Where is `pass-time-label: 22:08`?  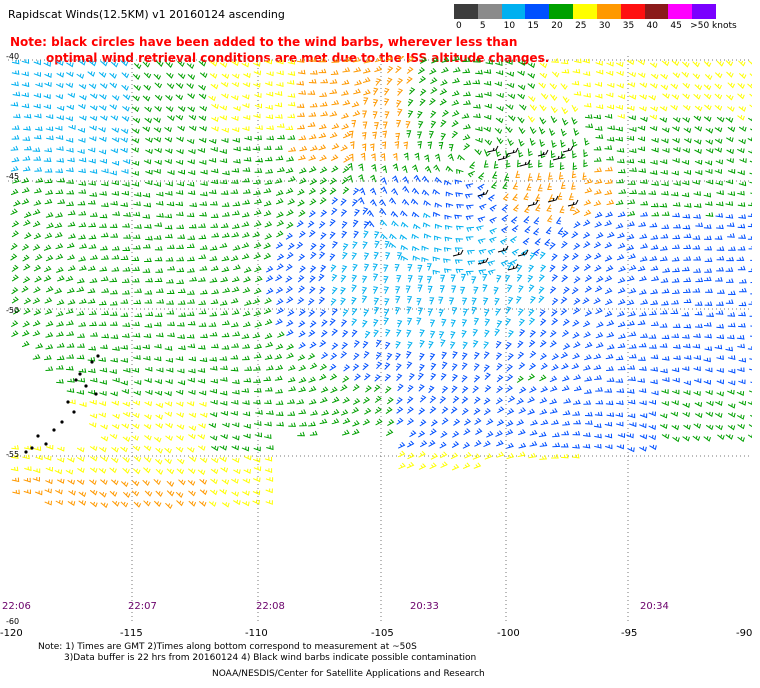
pass-time-label: 22:08 is located at coordinates (270, 606).